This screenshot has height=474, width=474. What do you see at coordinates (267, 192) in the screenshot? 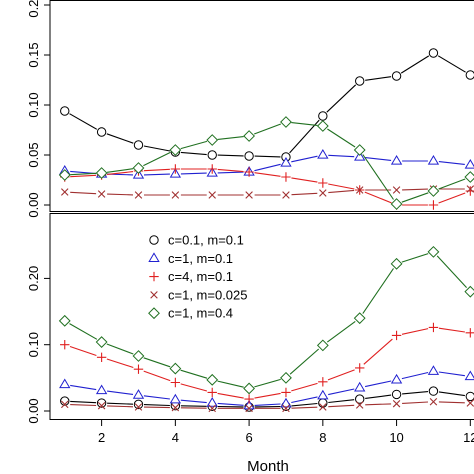
I see `series-cross` at bounding box center [267, 192].